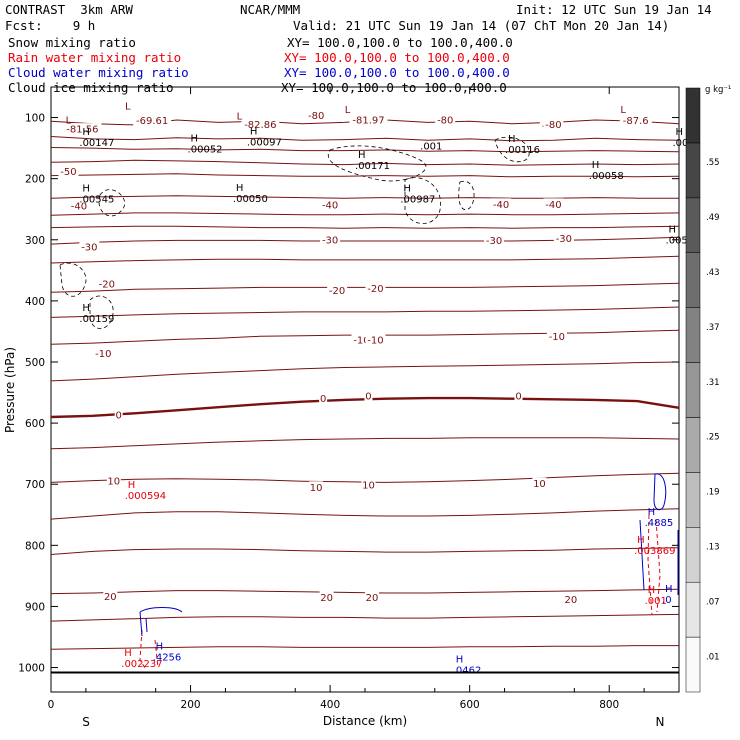  Describe the element at coordinates (31, 669) in the screenshot. I see `y-tick-label: 1000` at that location.